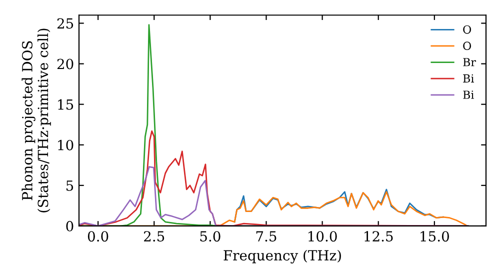  Describe the element at coordinates (322, 236) in the screenshot. I see `x-tick-label: 10.0` at that location.